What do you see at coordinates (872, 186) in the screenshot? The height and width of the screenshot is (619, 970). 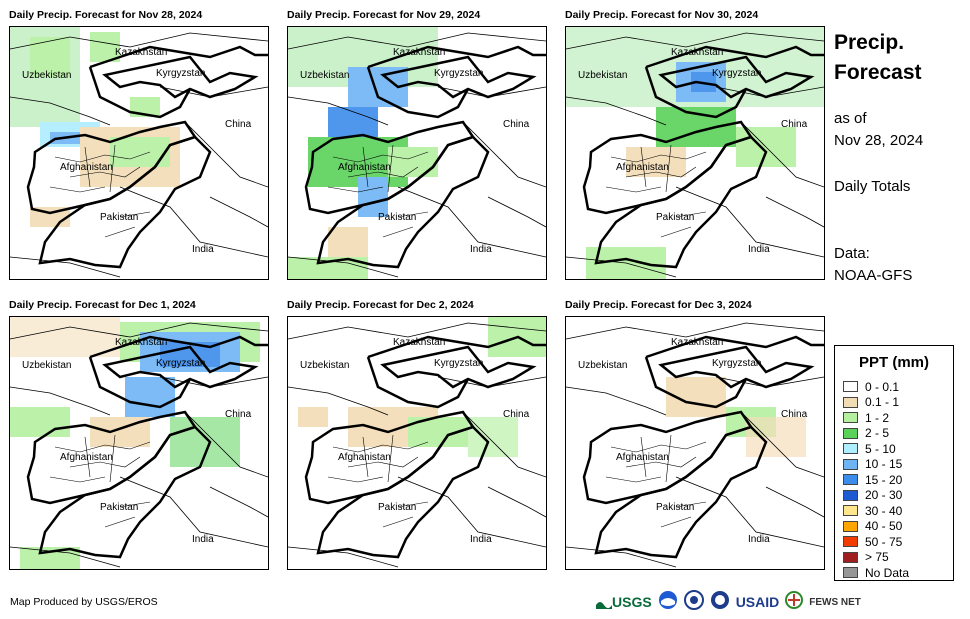 I see `daily-totals-label: Daily Totals` at bounding box center [872, 186].